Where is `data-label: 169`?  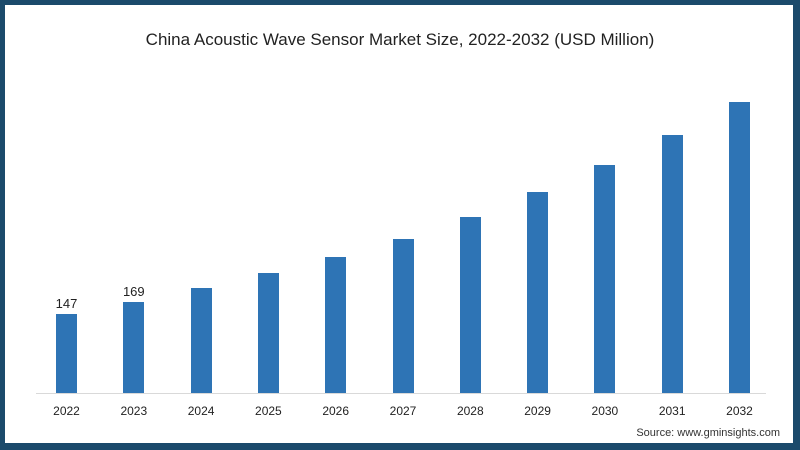
data-label: 169 is located at coordinates (133, 292).